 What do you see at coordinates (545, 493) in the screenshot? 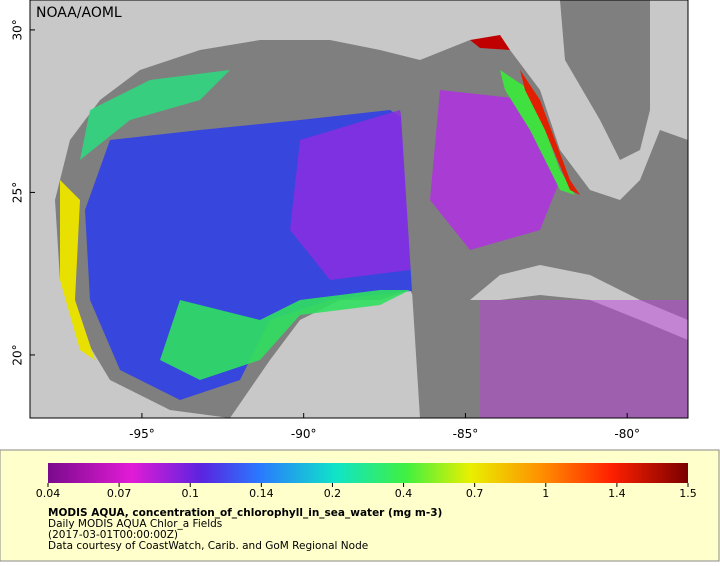
I see `colorbar-tick-label: 1` at bounding box center [545, 493].